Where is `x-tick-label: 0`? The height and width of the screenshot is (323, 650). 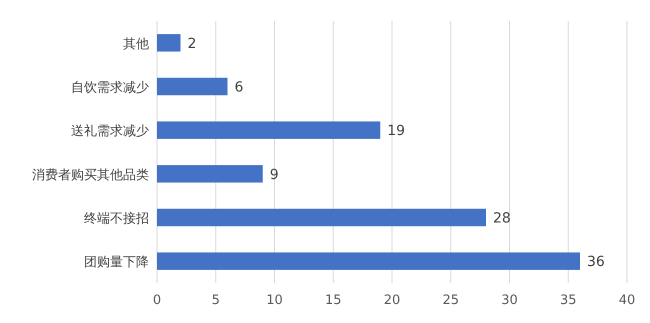
x-tick-label: 0 is located at coordinates (157, 300).